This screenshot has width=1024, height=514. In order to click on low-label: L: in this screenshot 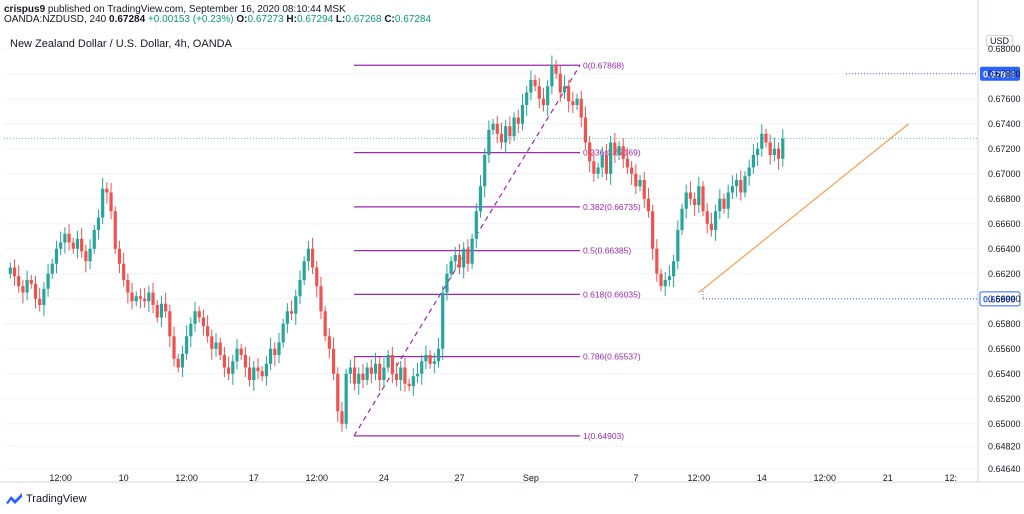, I will do `click(340, 19)`.